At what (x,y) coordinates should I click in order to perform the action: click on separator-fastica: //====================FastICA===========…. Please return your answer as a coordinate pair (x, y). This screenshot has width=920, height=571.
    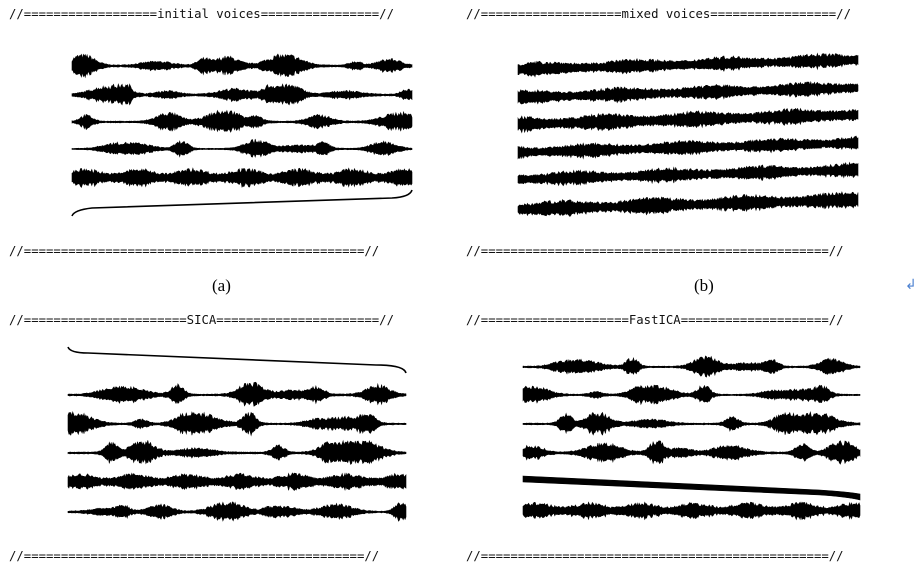
    Looking at the image, I should click on (655, 320).